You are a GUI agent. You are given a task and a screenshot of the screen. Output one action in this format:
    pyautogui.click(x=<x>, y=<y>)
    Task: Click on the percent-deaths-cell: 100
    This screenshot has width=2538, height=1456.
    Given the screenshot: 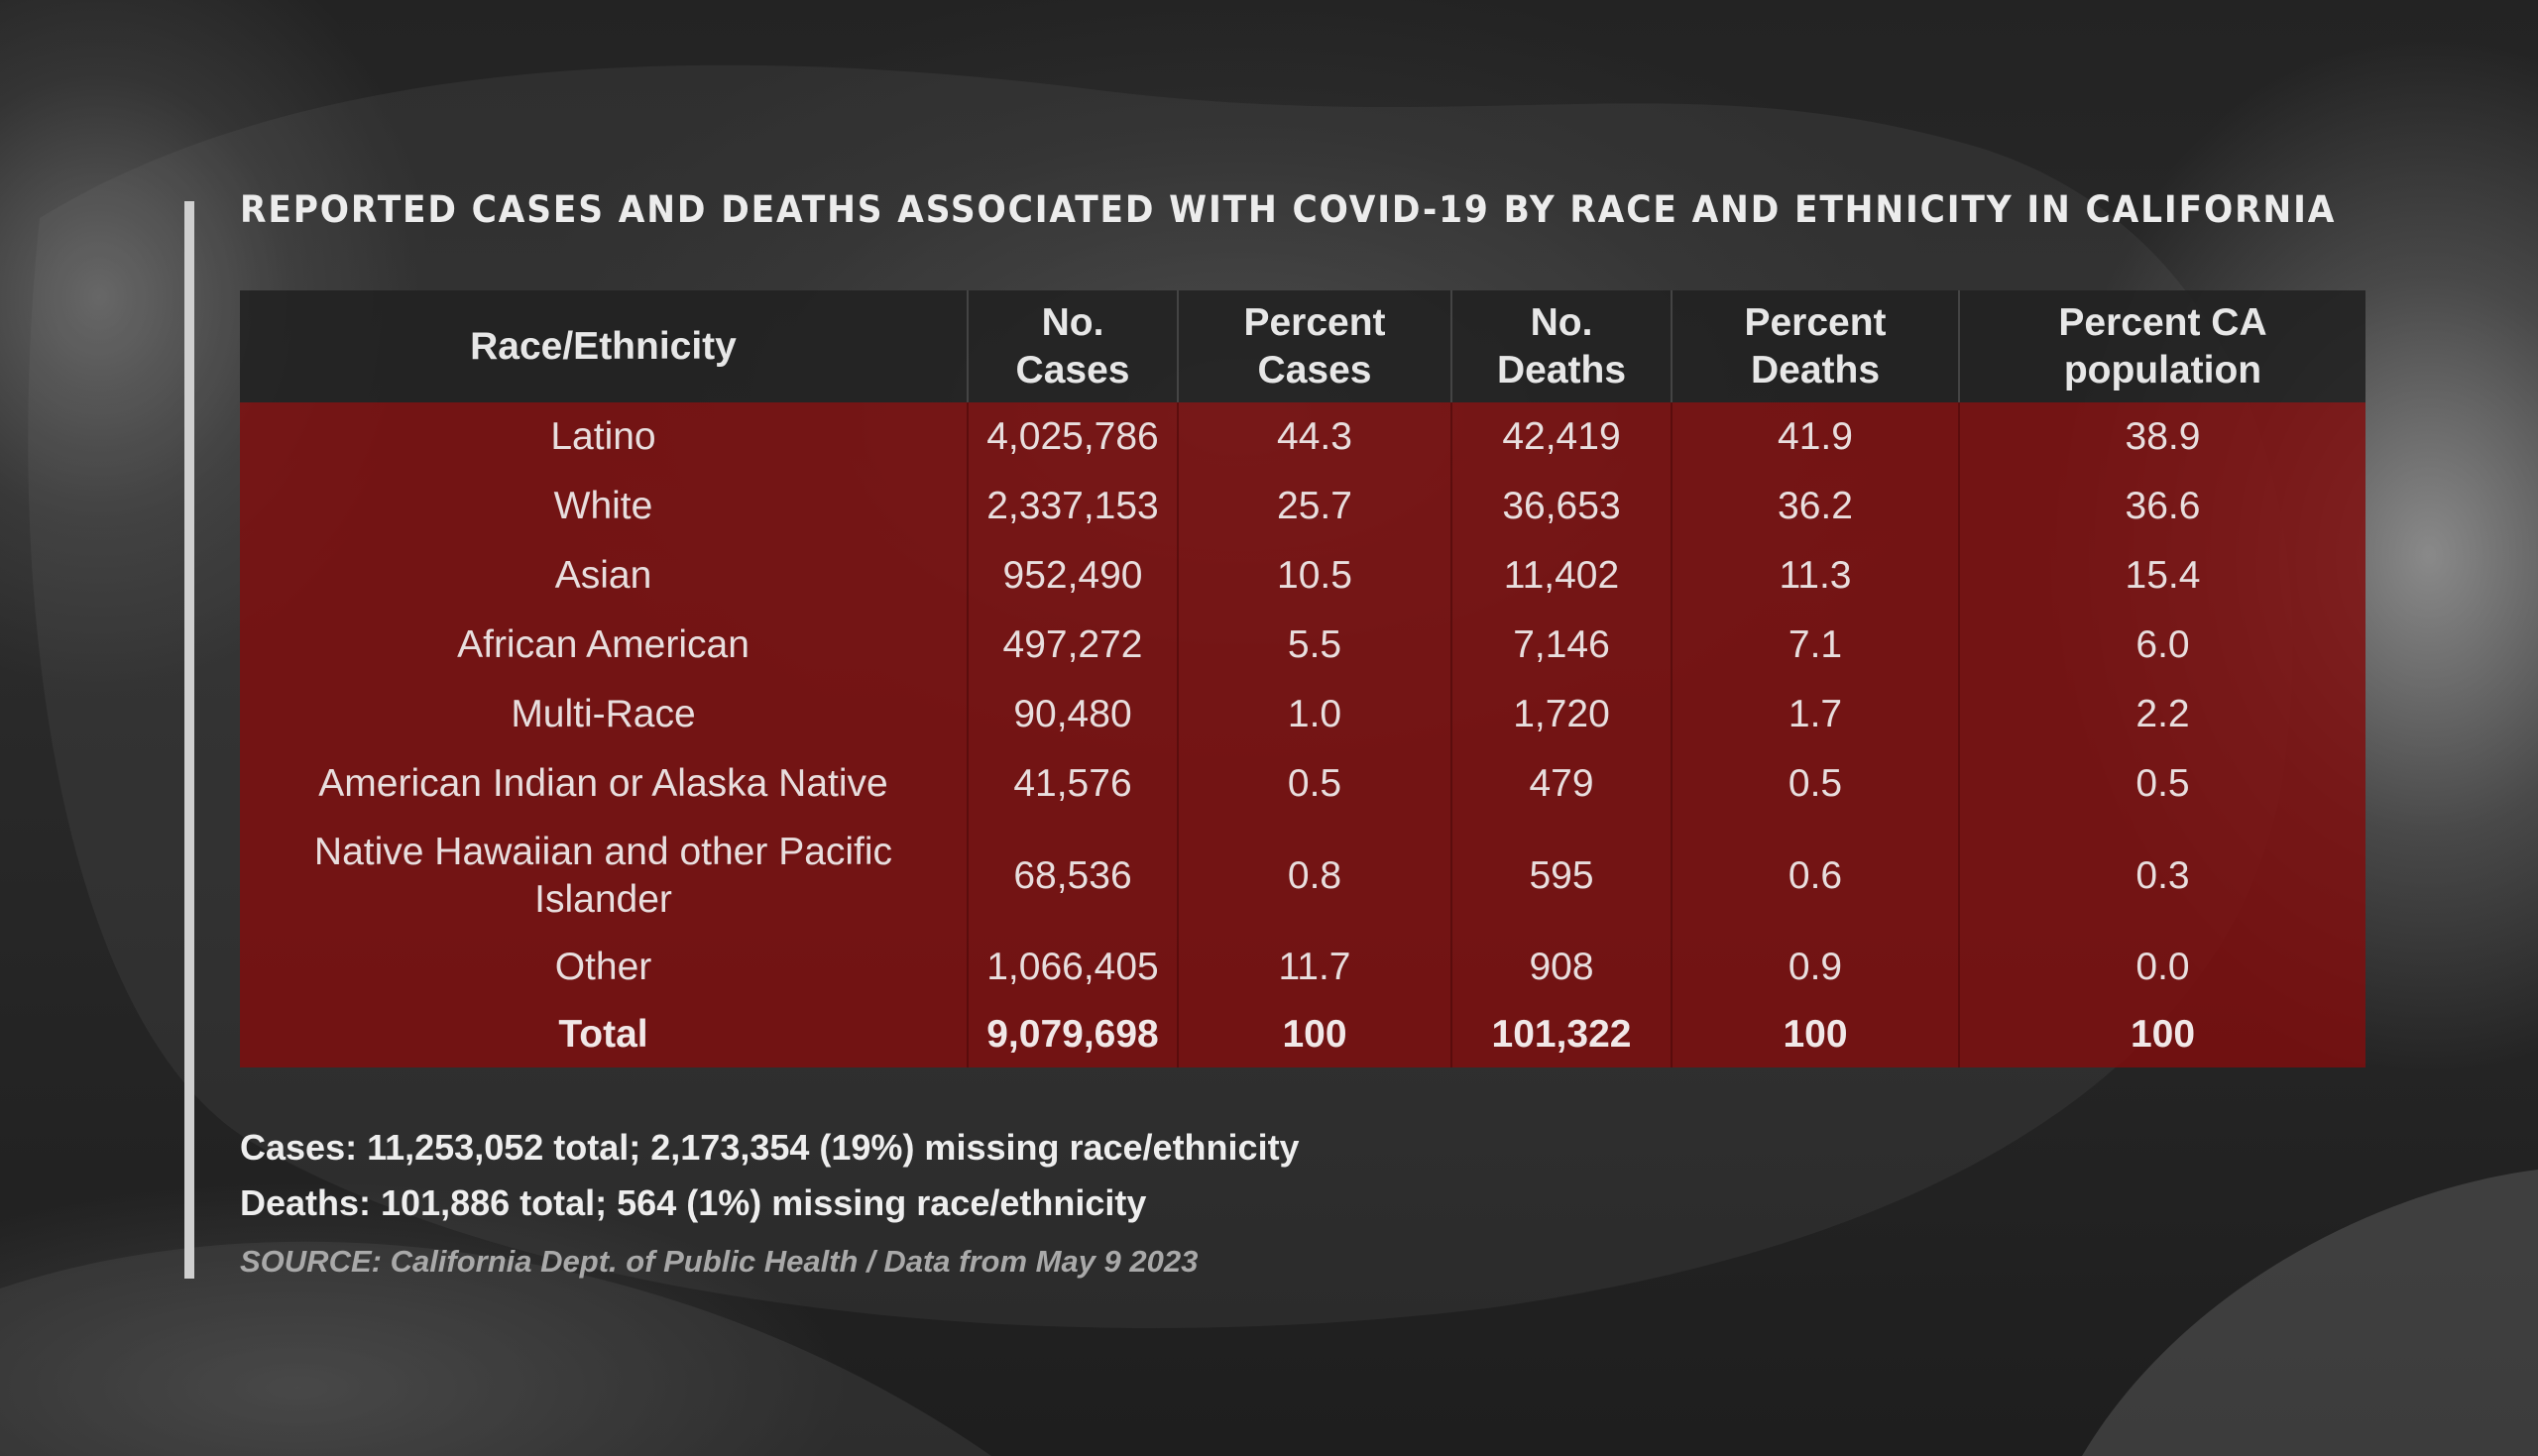 What is the action you would take?
    pyautogui.click(x=1816, y=1034)
    